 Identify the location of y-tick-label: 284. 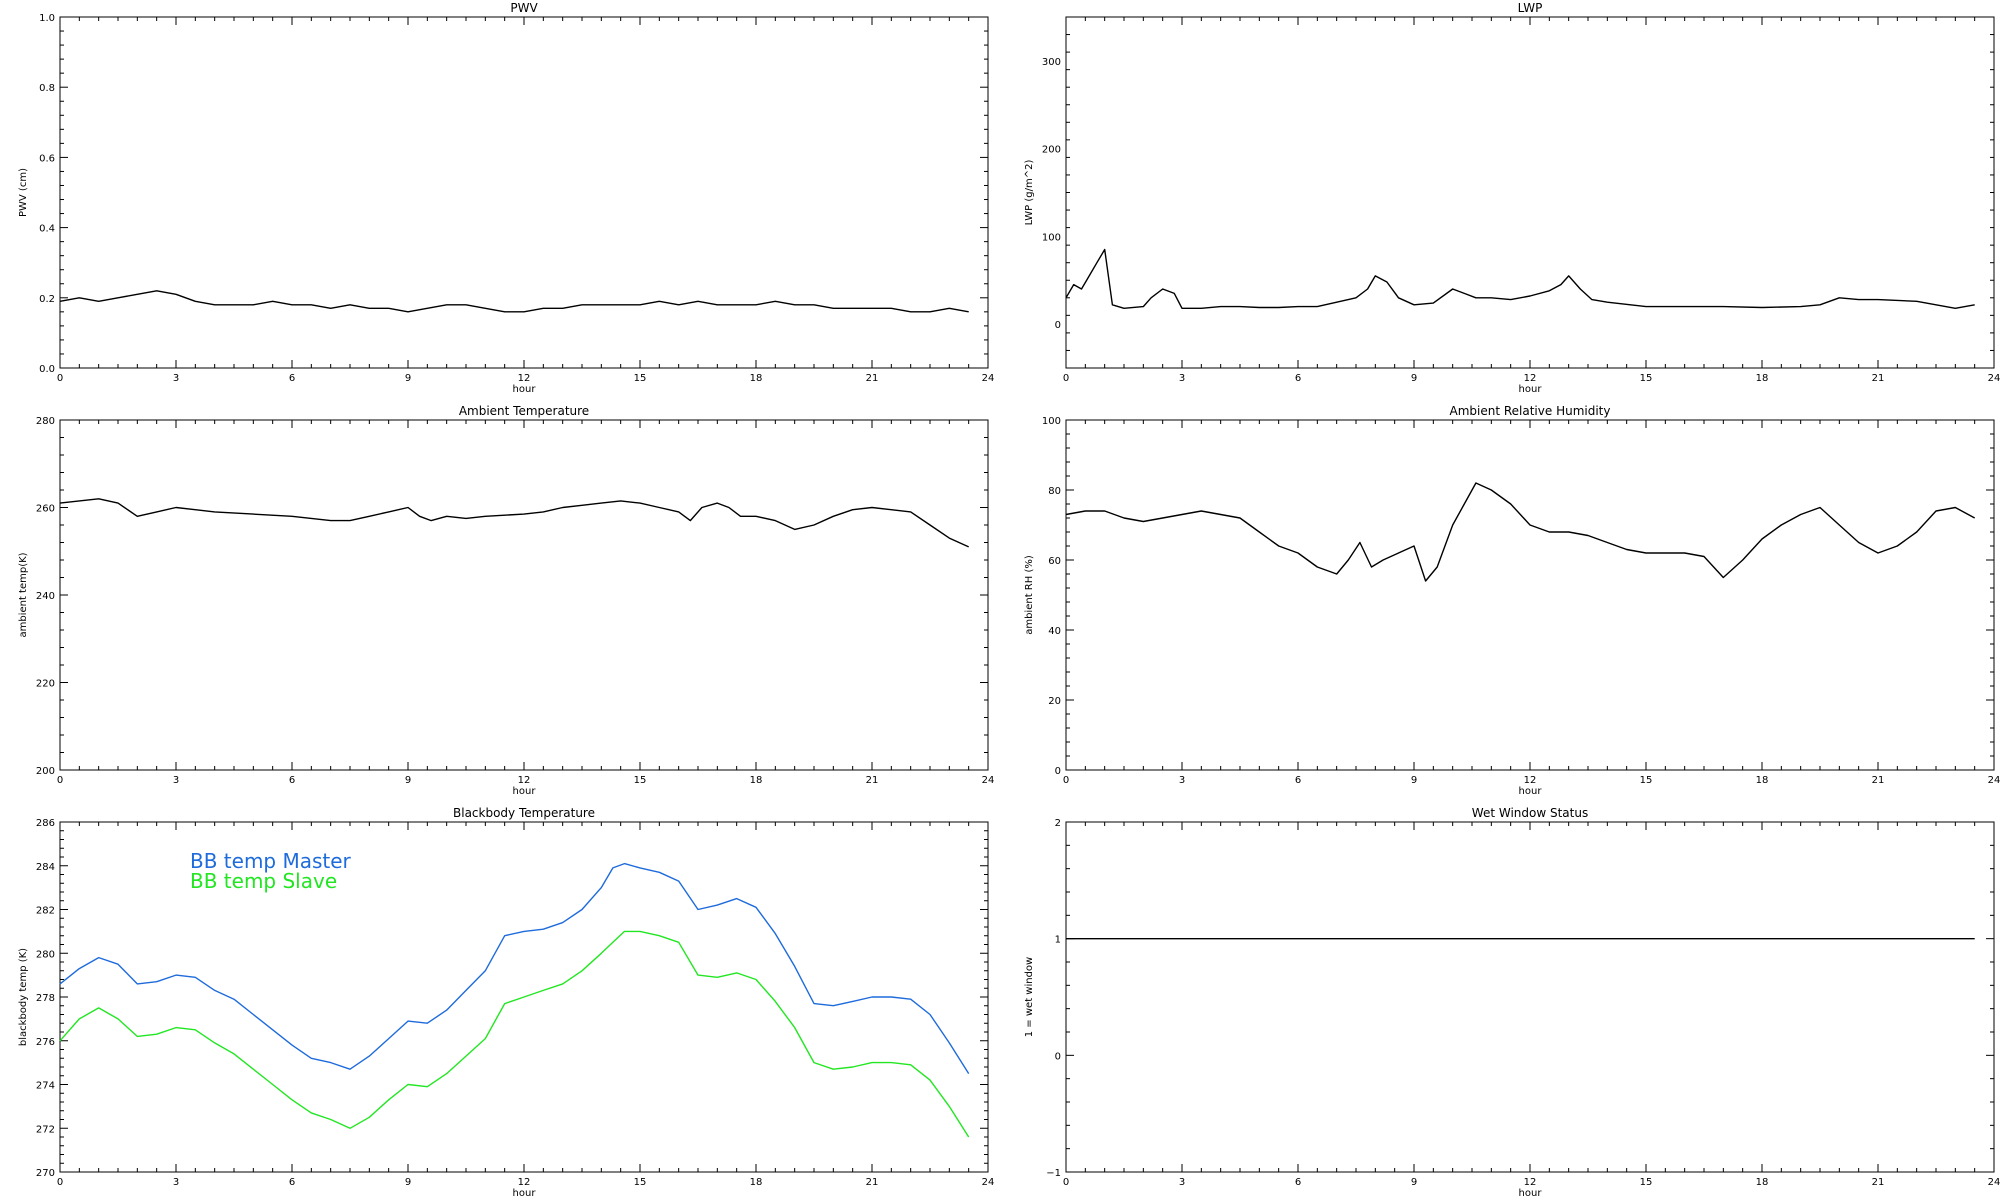
(45, 867).